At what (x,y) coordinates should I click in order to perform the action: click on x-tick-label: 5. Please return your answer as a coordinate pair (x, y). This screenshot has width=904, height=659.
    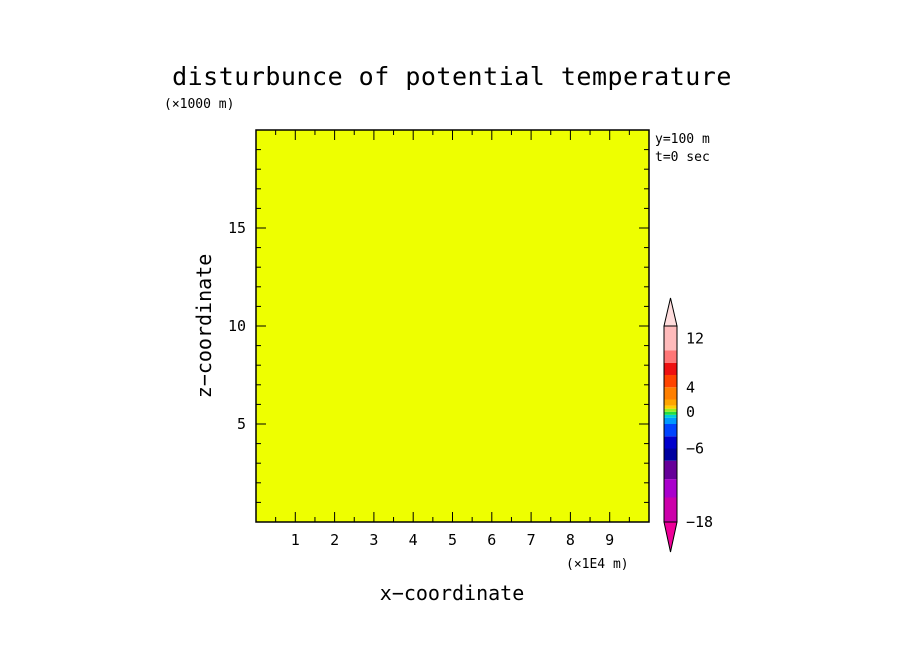
    Looking at the image, I should click on (452, 540).